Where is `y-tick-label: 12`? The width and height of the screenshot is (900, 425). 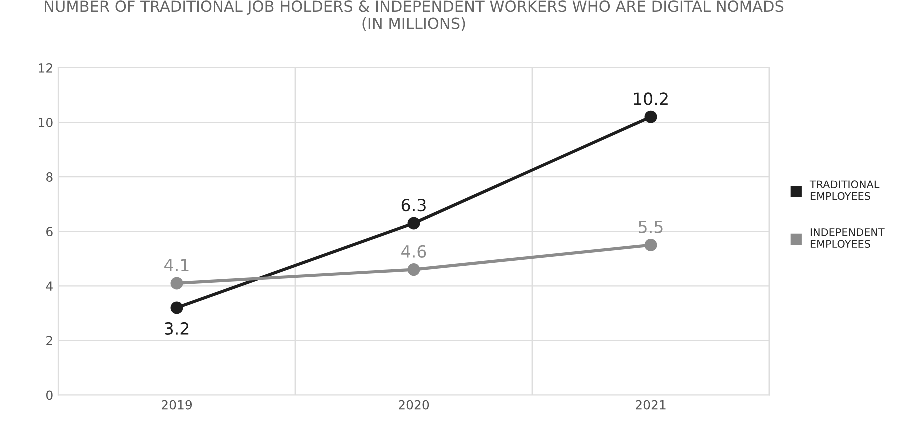 y-tick-label: 12 is located at coordinates (45, 68).